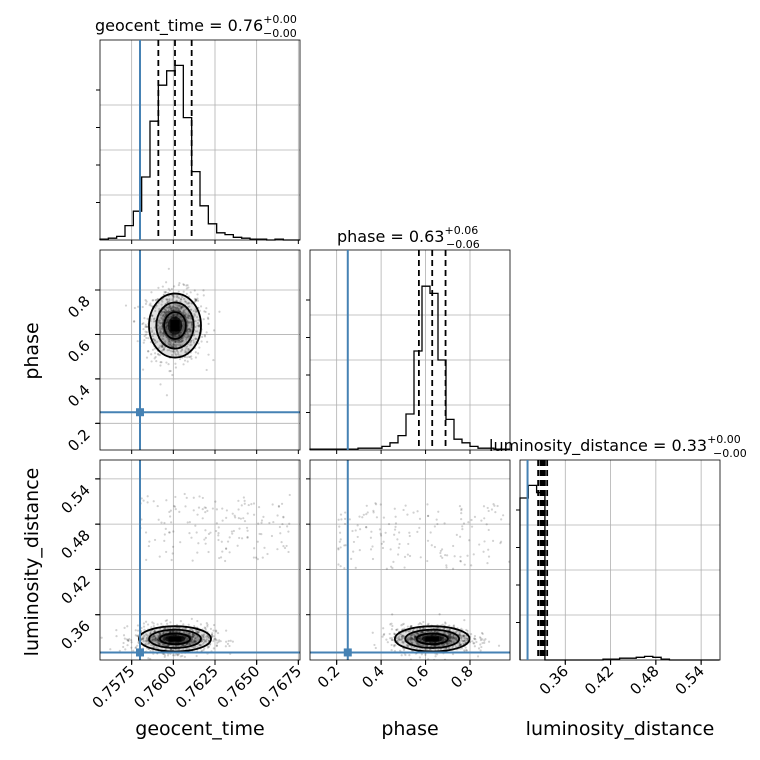 This screenshot has height=760, width=760. What do you see at coordinates (730, 453) in the screenshot?
I see `title-ld-minus: −0.00` at bounding box center [730, 453].